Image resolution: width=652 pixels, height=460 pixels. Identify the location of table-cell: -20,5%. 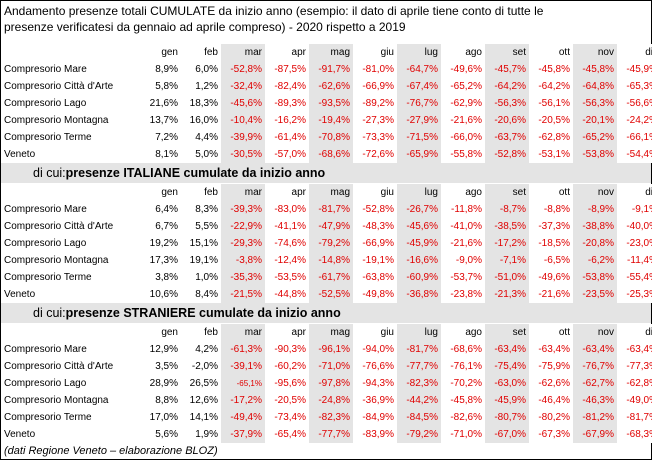
(287, 400).